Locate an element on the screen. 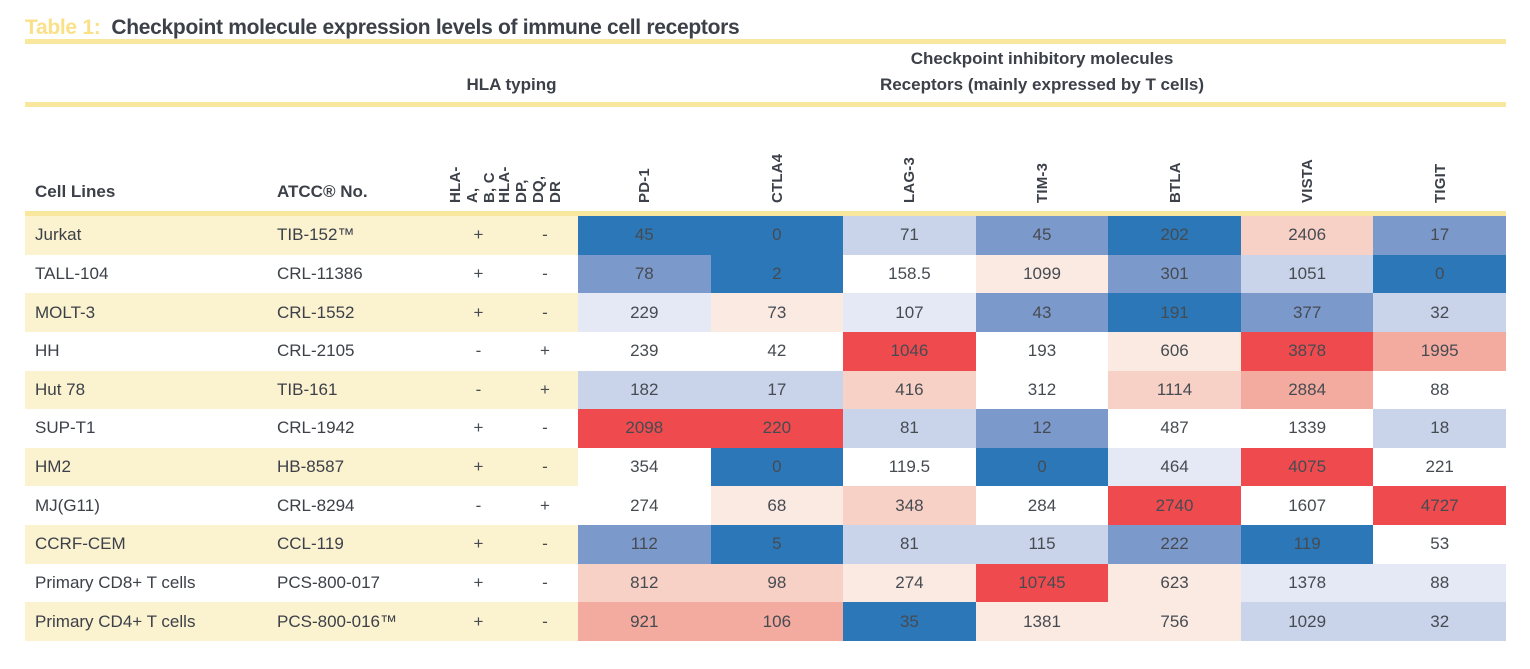  divider-top is located at coordinates (765, 41).